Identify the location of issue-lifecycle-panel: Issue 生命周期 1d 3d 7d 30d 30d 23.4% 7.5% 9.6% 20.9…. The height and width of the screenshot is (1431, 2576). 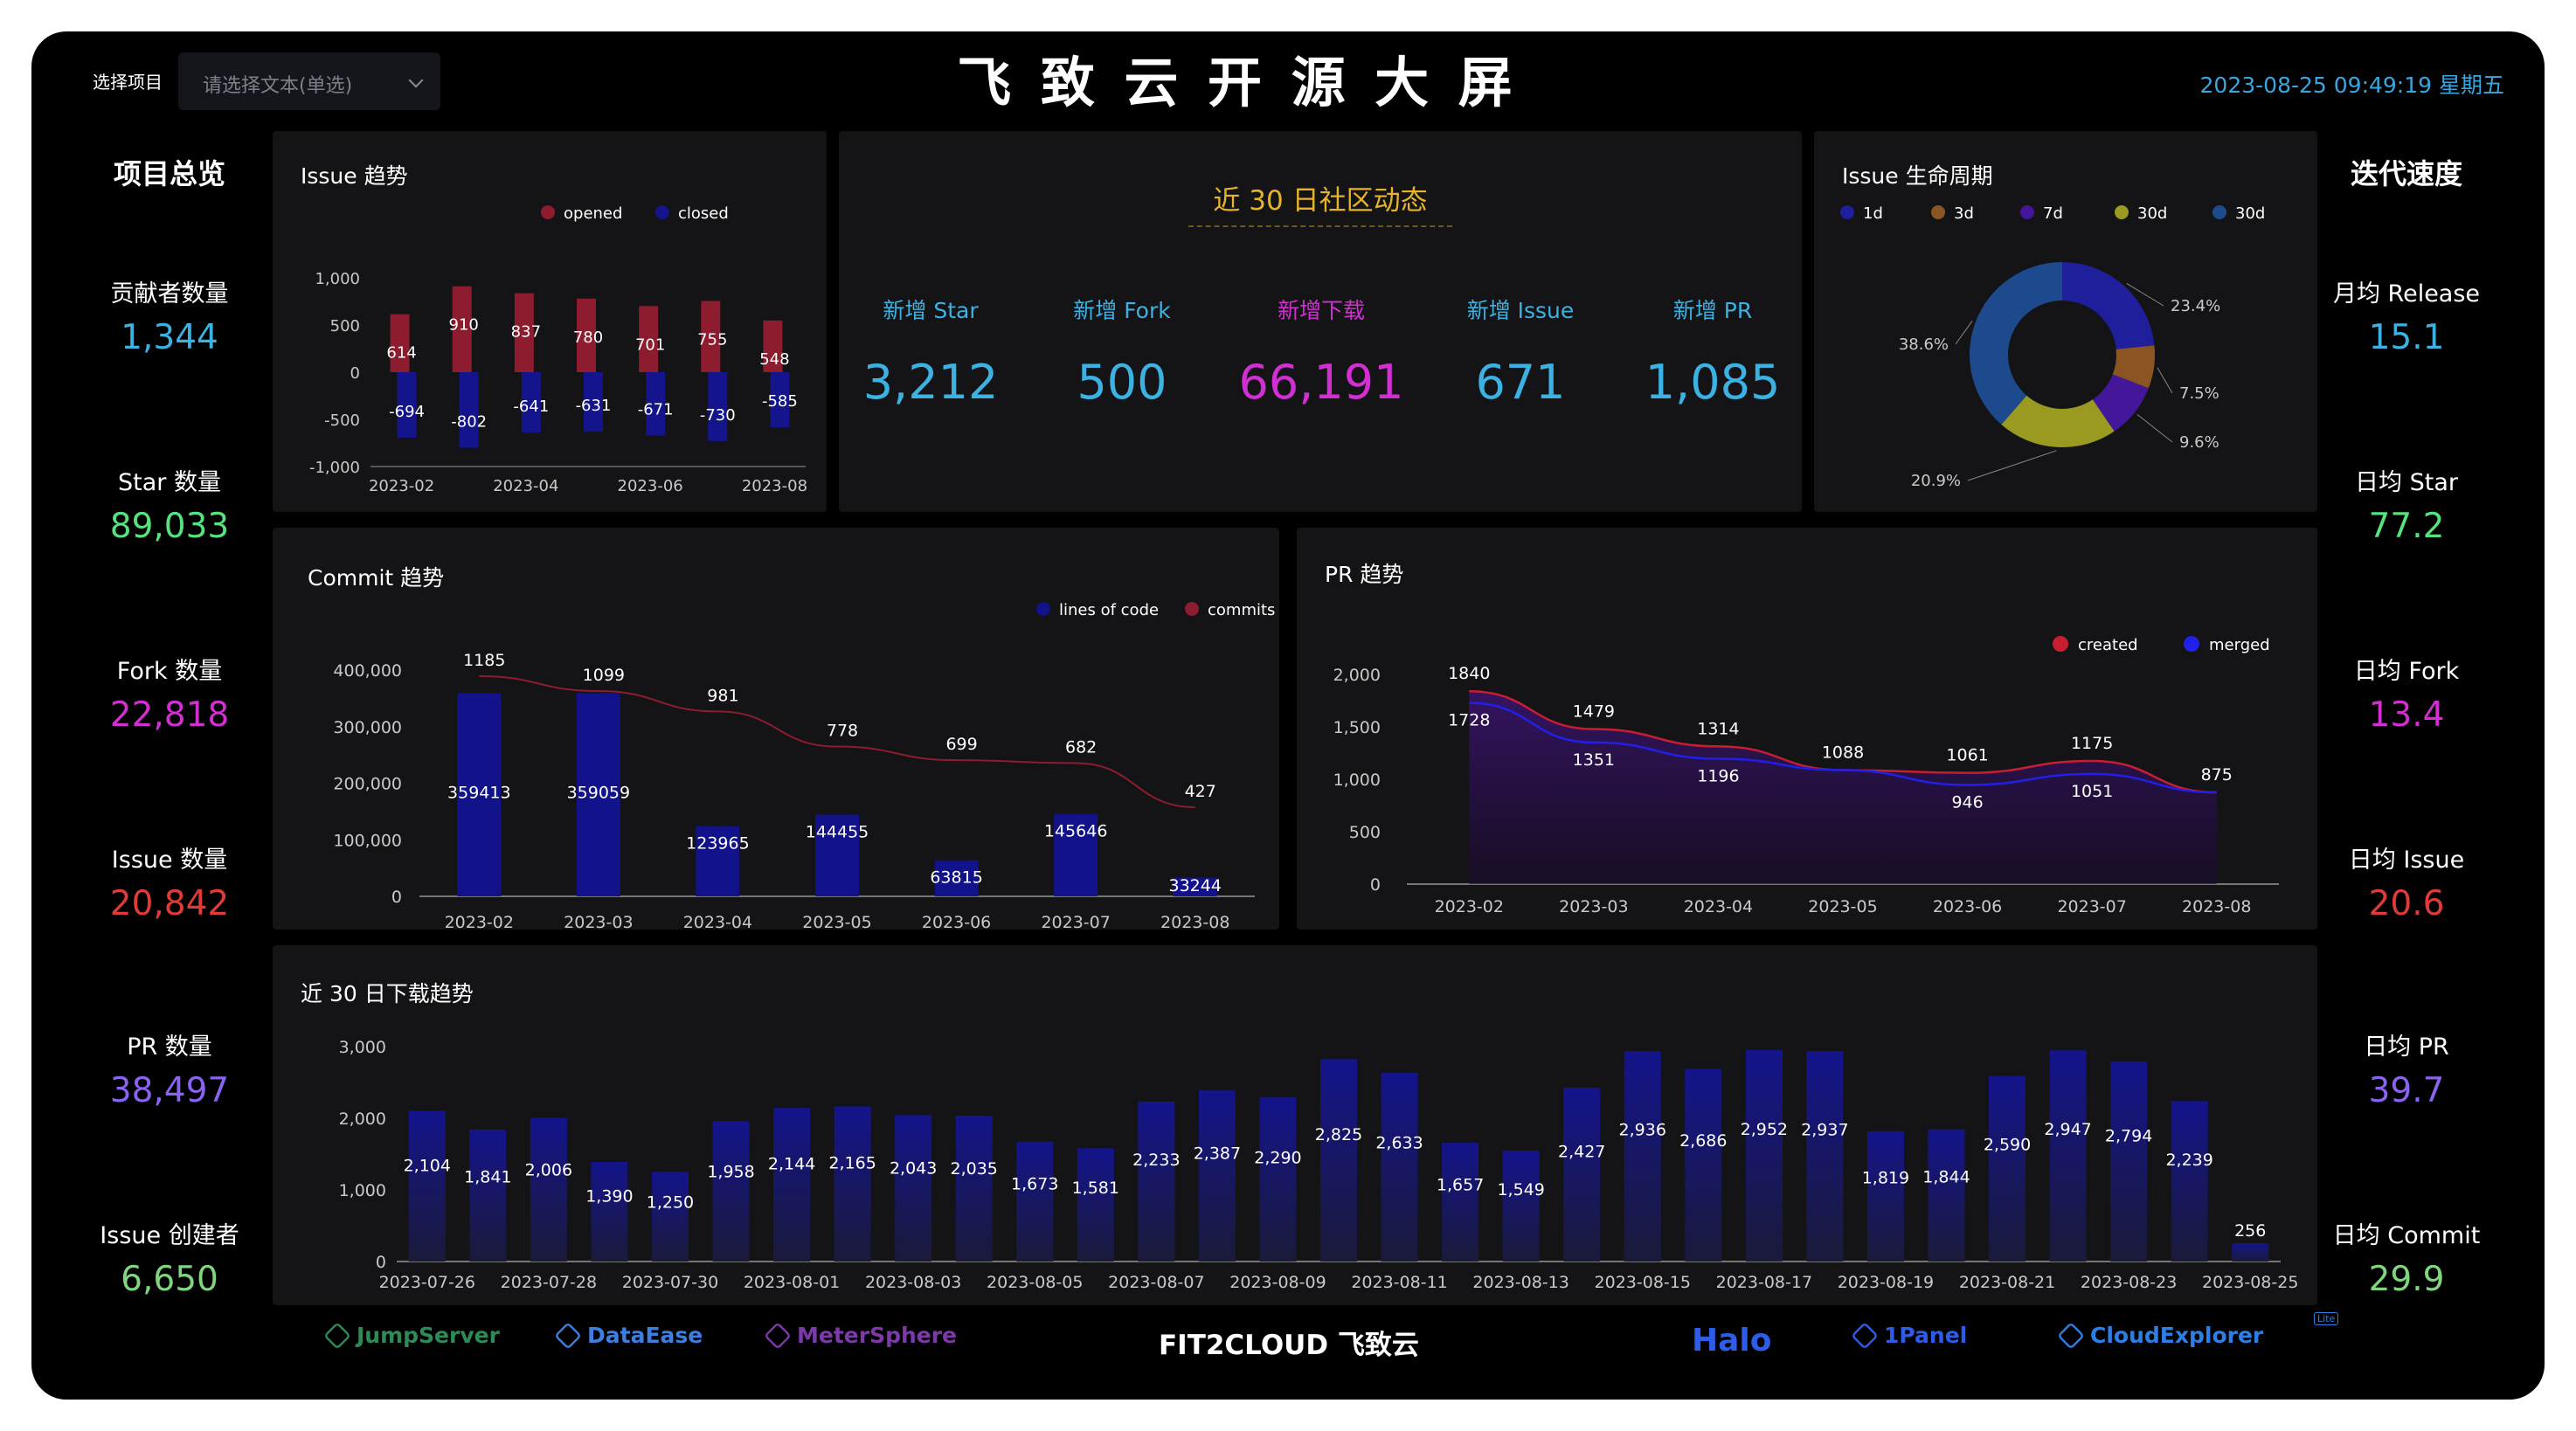
(2065, 321).